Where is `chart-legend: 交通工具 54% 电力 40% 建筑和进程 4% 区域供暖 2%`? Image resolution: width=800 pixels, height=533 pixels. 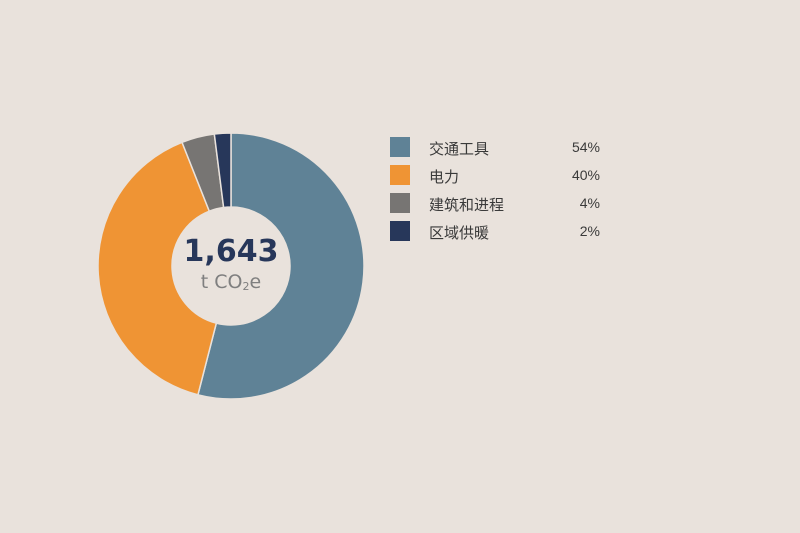
chart-legend: 交通工具 54% 电力 40% 建筑和进程 4% 区域供暖 2% is located at coordinates (500, 192).